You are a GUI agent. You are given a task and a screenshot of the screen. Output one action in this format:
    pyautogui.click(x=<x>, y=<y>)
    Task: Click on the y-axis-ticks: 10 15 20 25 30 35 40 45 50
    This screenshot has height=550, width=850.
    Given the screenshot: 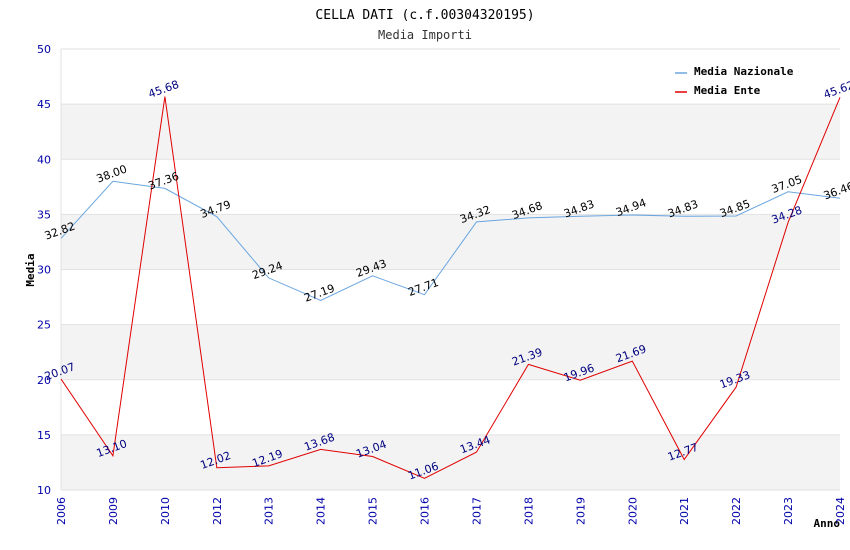 What is the action you would take?
    pyautogui.click(x=44, y=270)
    